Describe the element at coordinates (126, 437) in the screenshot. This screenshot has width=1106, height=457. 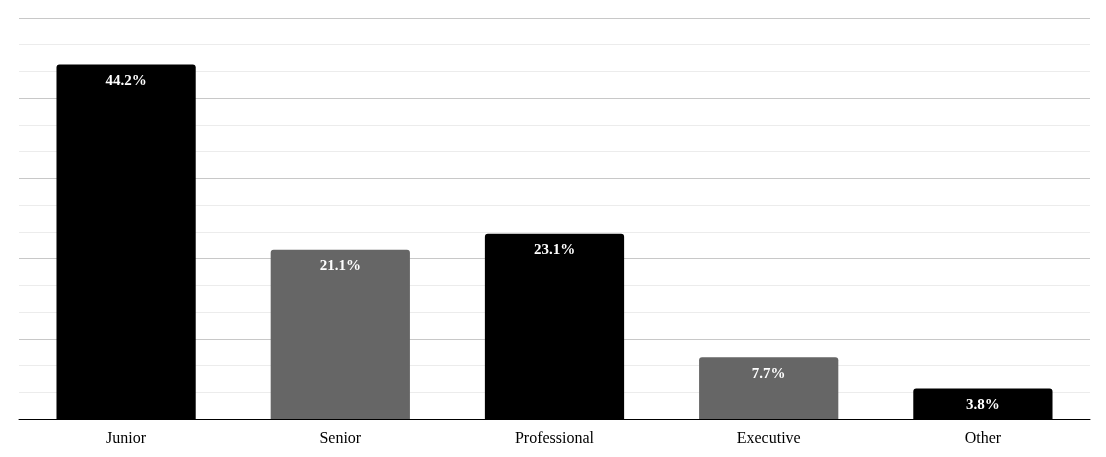
I see `x-tick-label: Junior` at that location.